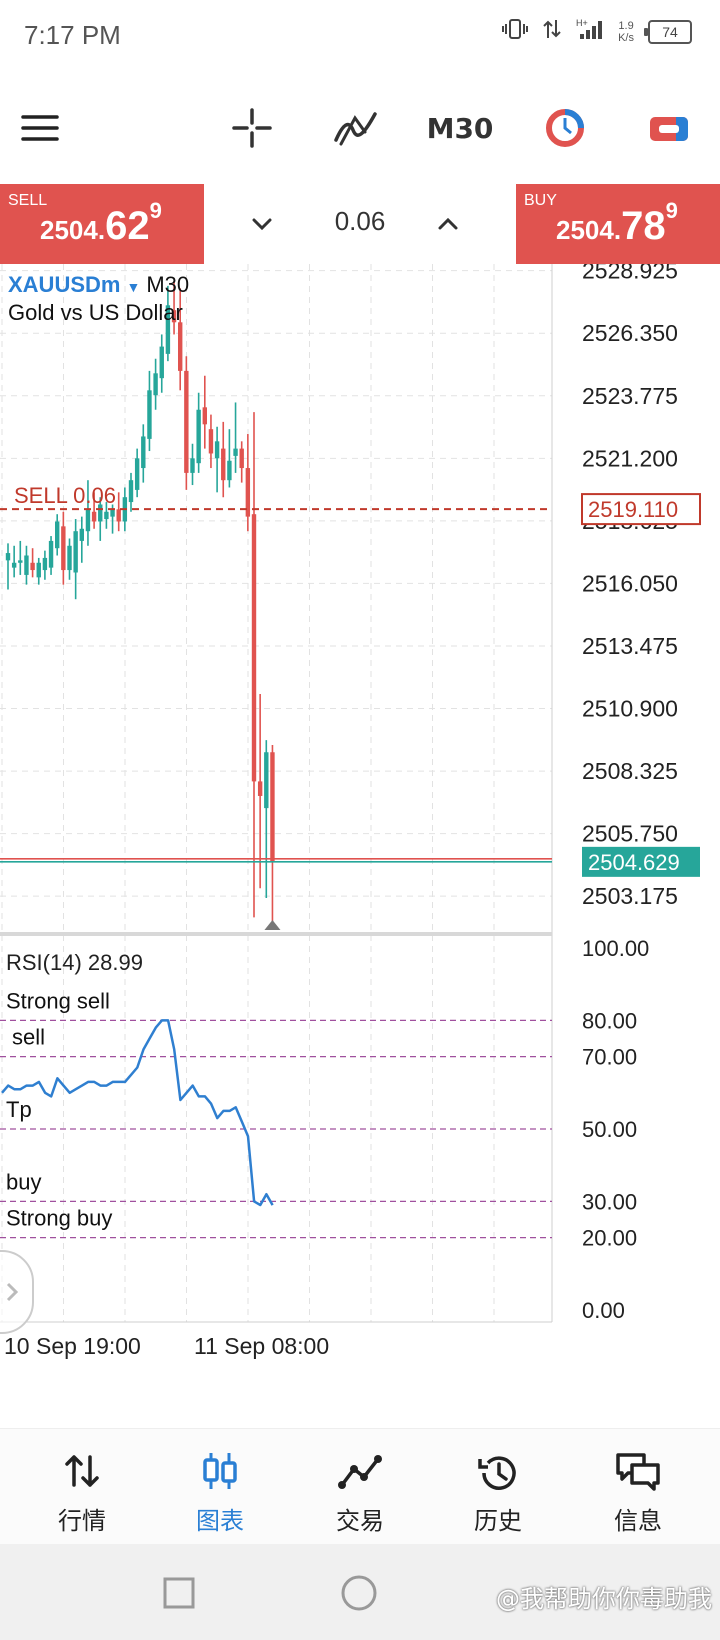 Image resolution: width=720 pixels, height=1640 pixels. Describe the element at coordinates (360, 221) in the screenshot. I see `lot-value: 0.06` at that location.